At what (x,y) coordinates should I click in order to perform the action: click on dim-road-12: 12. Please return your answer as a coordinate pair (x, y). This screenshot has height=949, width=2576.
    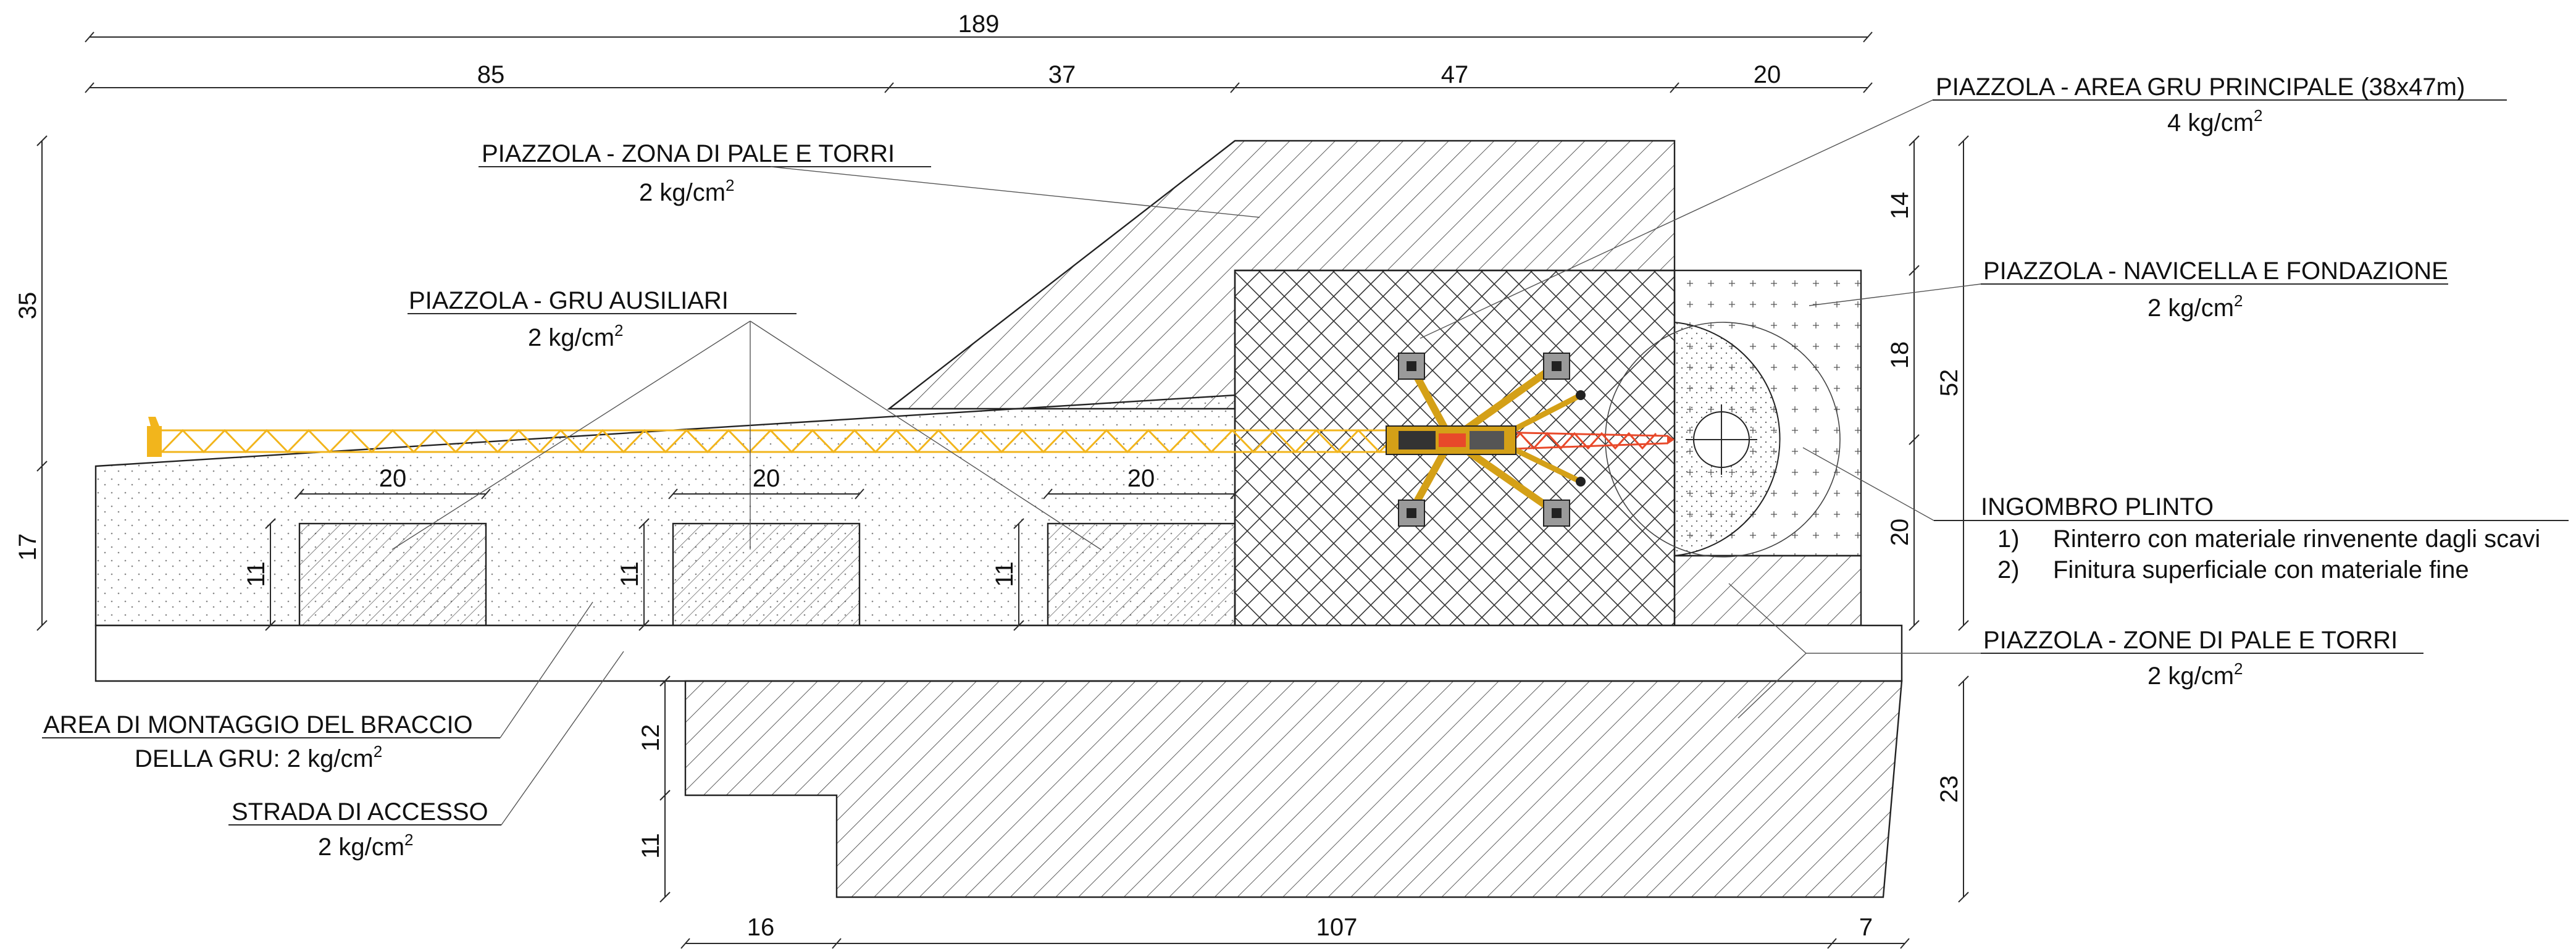
    Looking at the image, I should click on (650, 738).